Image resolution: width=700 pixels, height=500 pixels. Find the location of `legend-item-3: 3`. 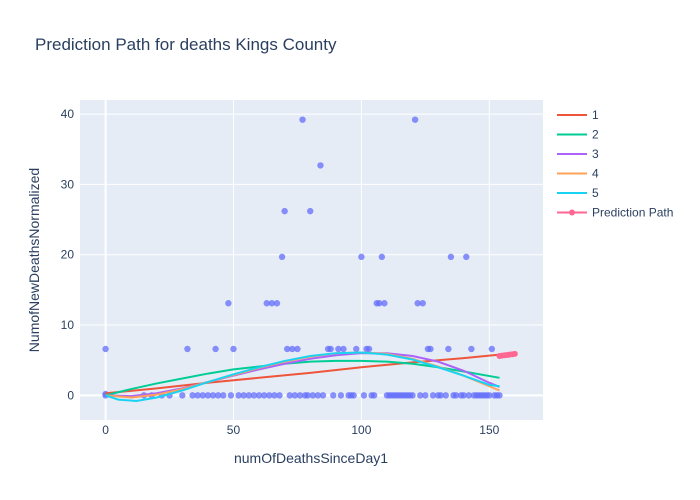

legend-item-3: 3 is located at coordinates (578, 154).